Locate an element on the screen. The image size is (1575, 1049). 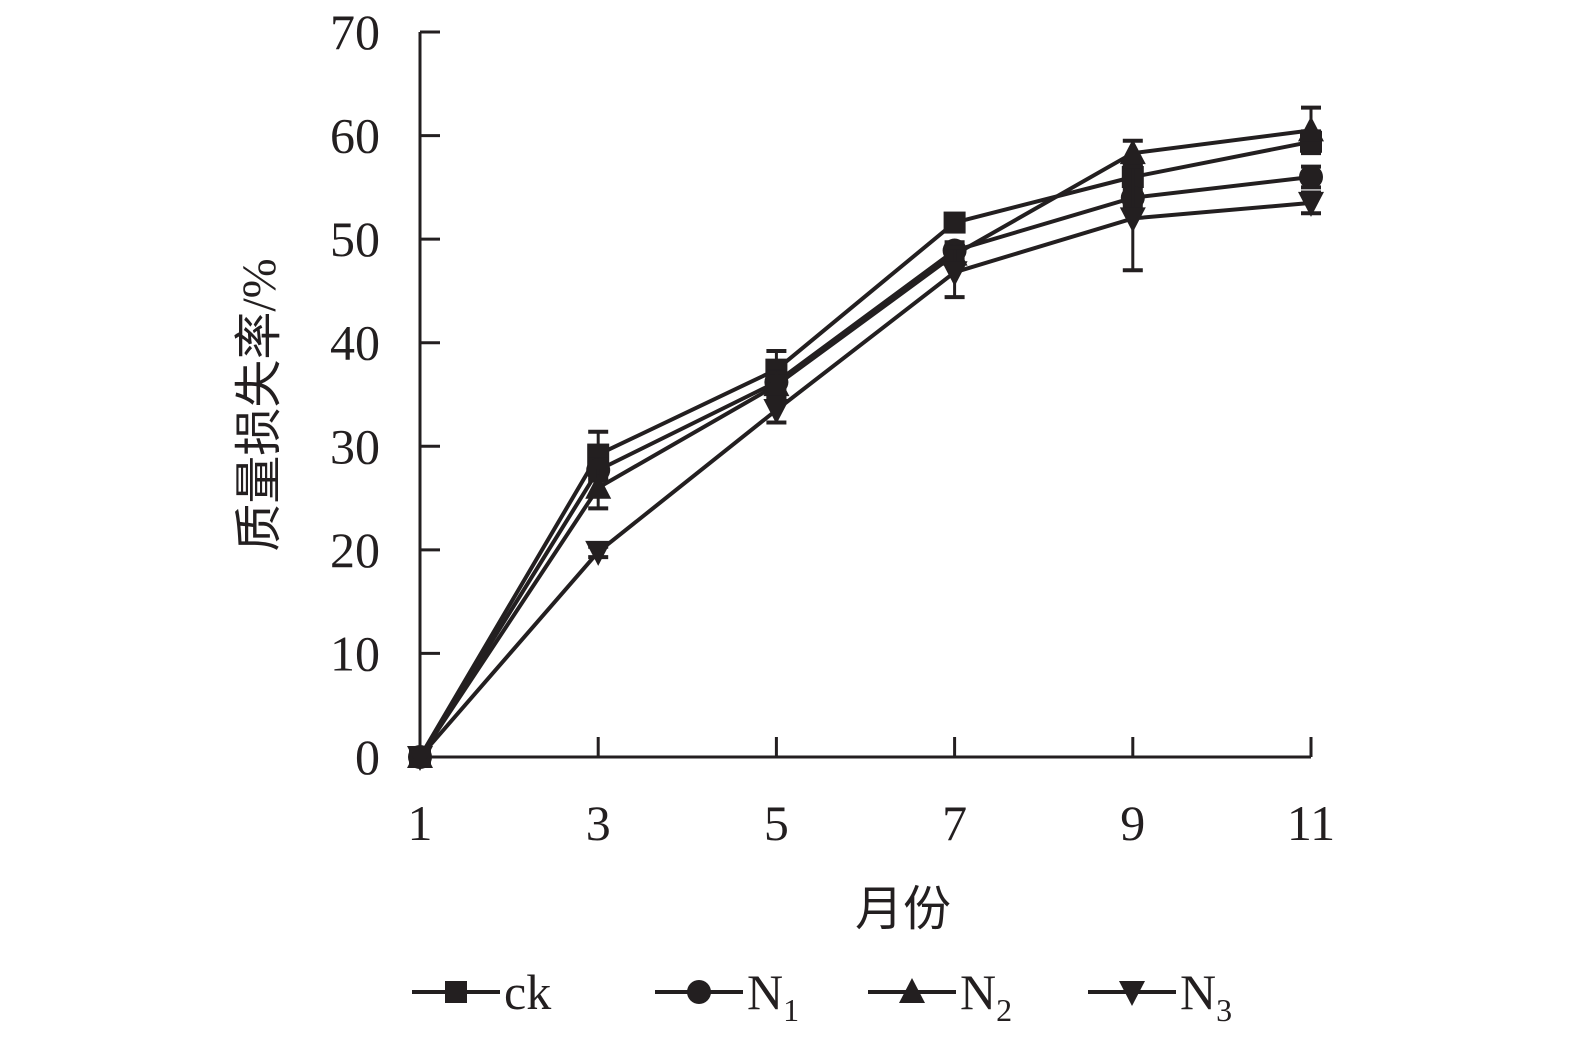
x-tick-label: 3 is located at coordinates (598, 823).